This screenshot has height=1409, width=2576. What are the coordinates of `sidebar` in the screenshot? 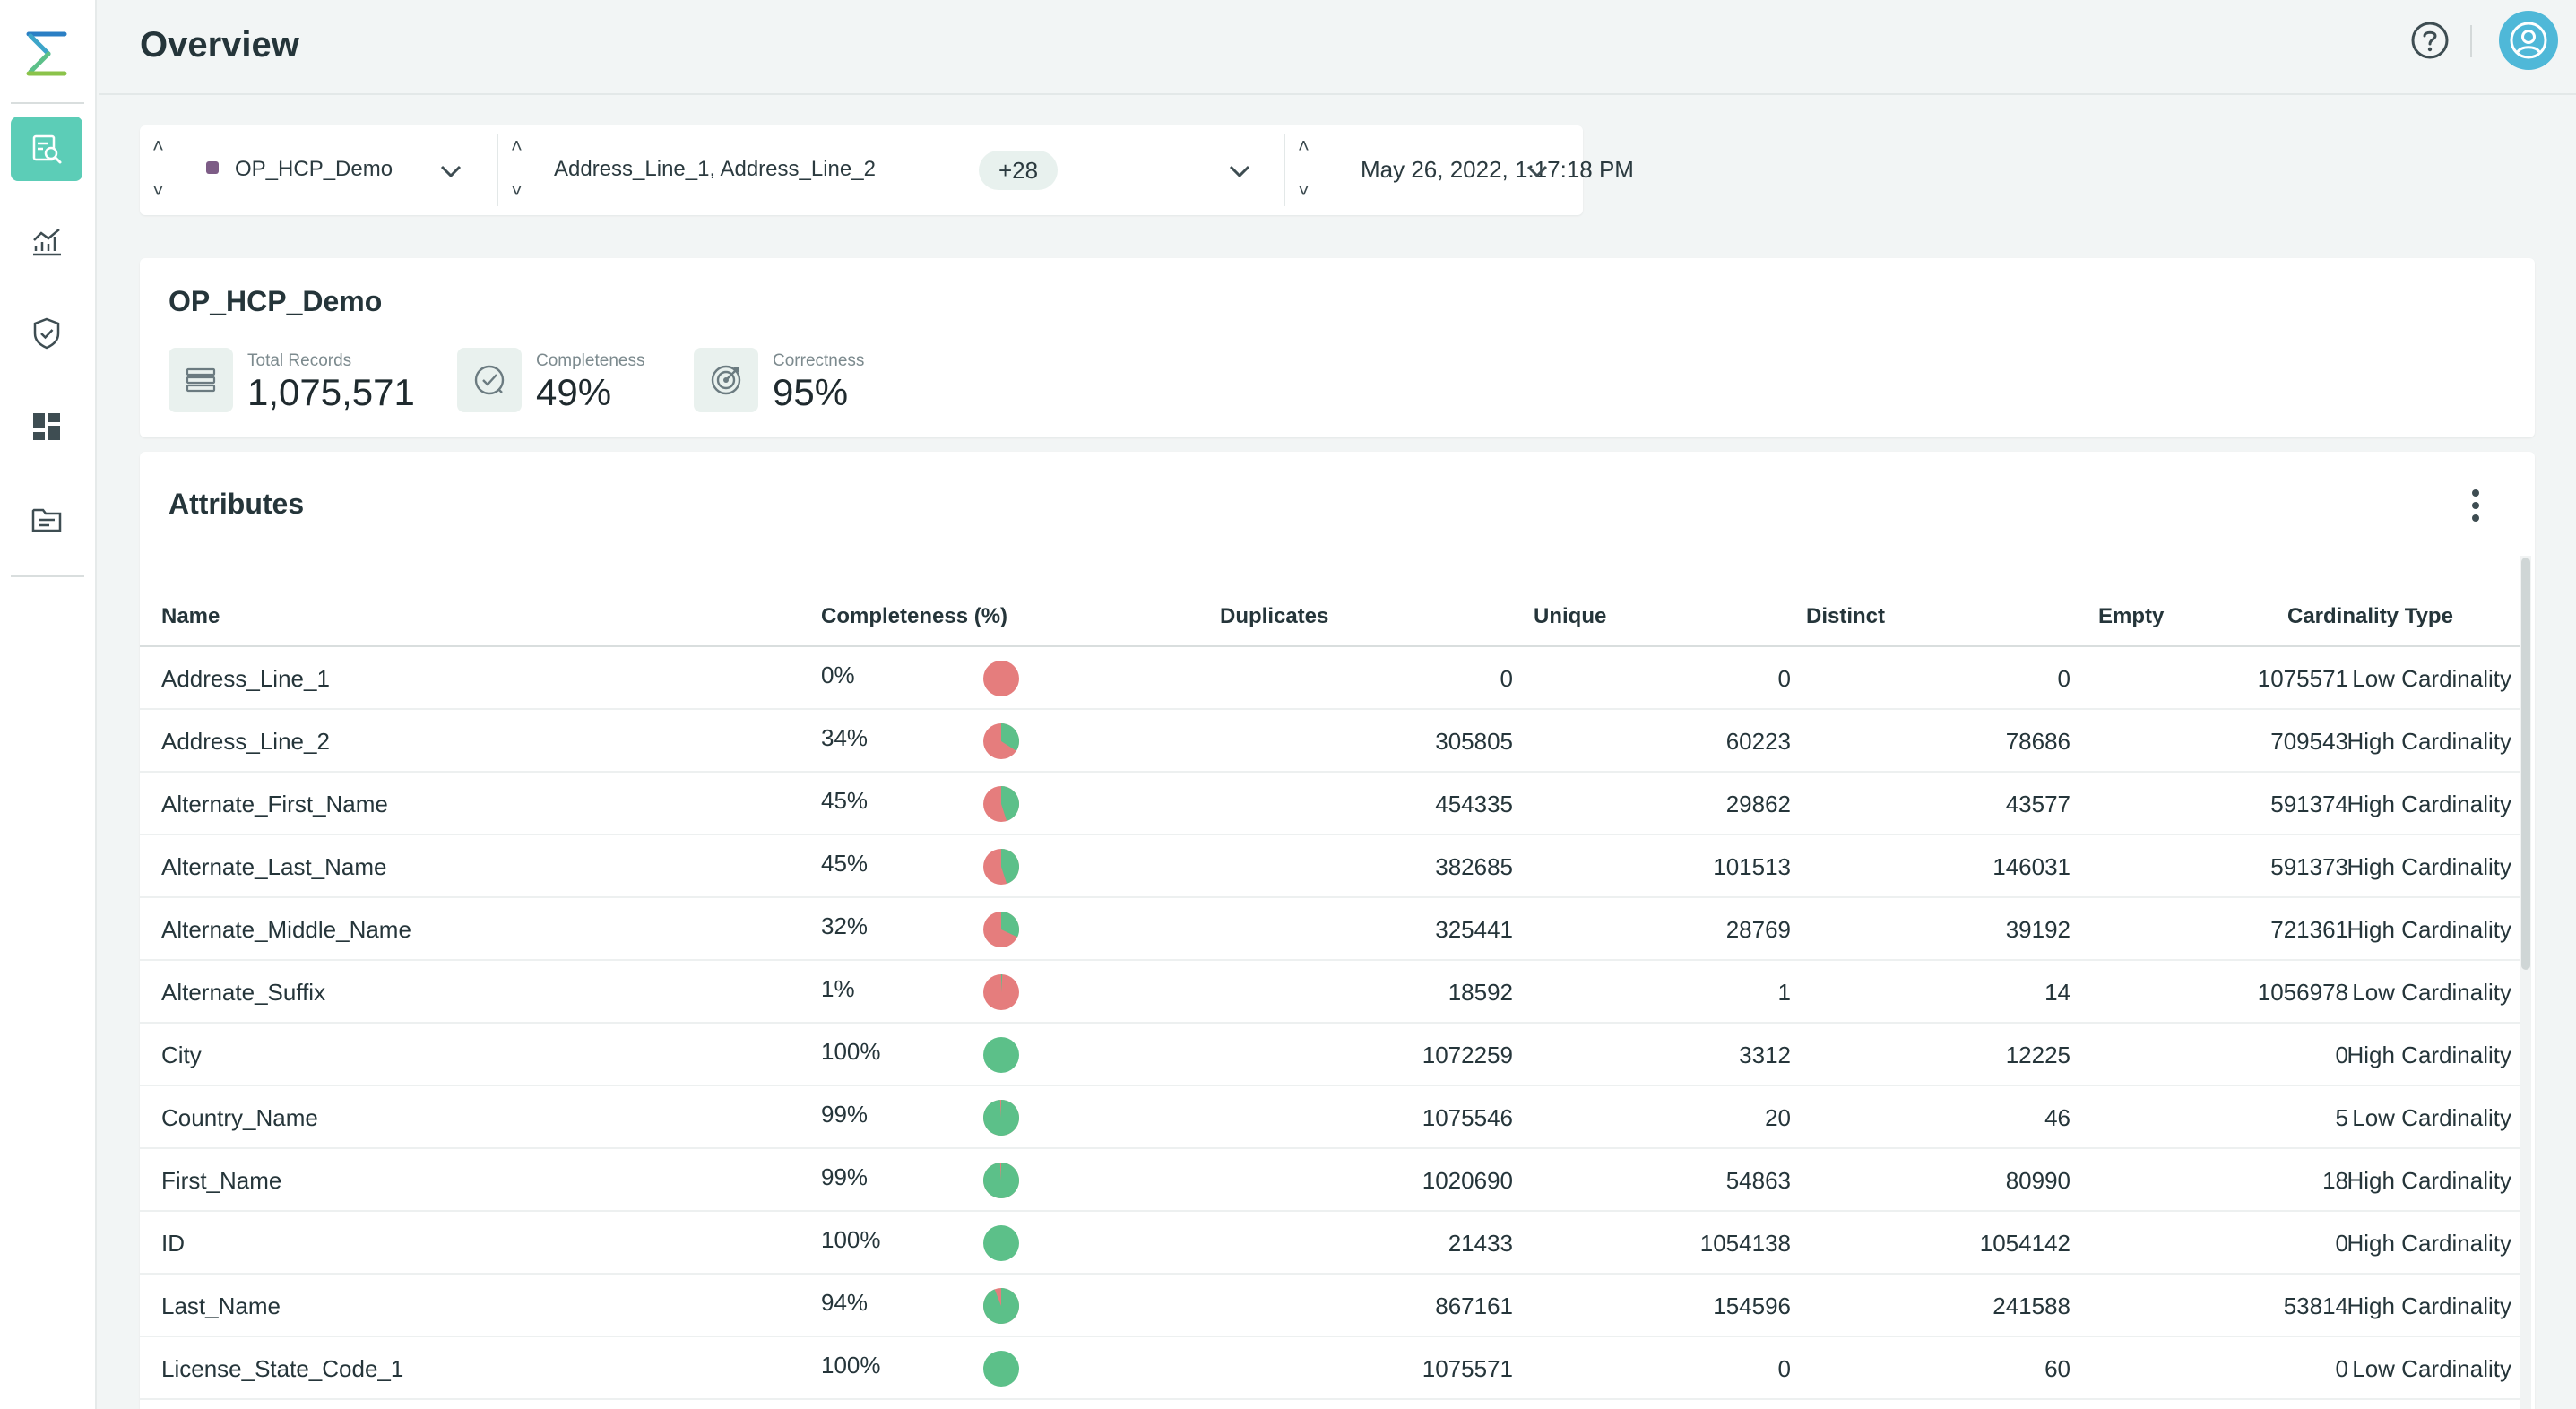 It's located at (48, 704).